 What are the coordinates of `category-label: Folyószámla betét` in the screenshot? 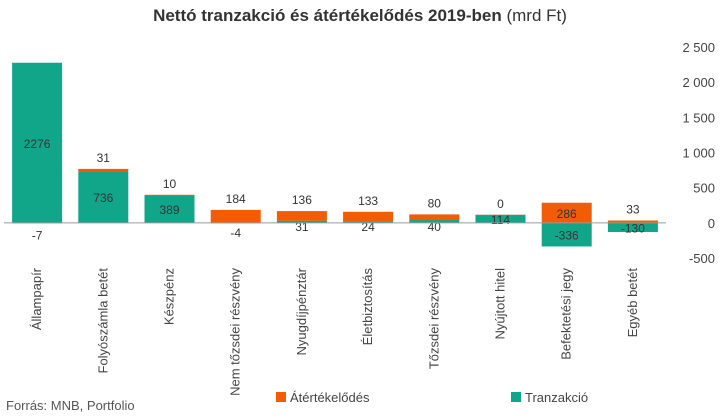 It's located at (102, 321).